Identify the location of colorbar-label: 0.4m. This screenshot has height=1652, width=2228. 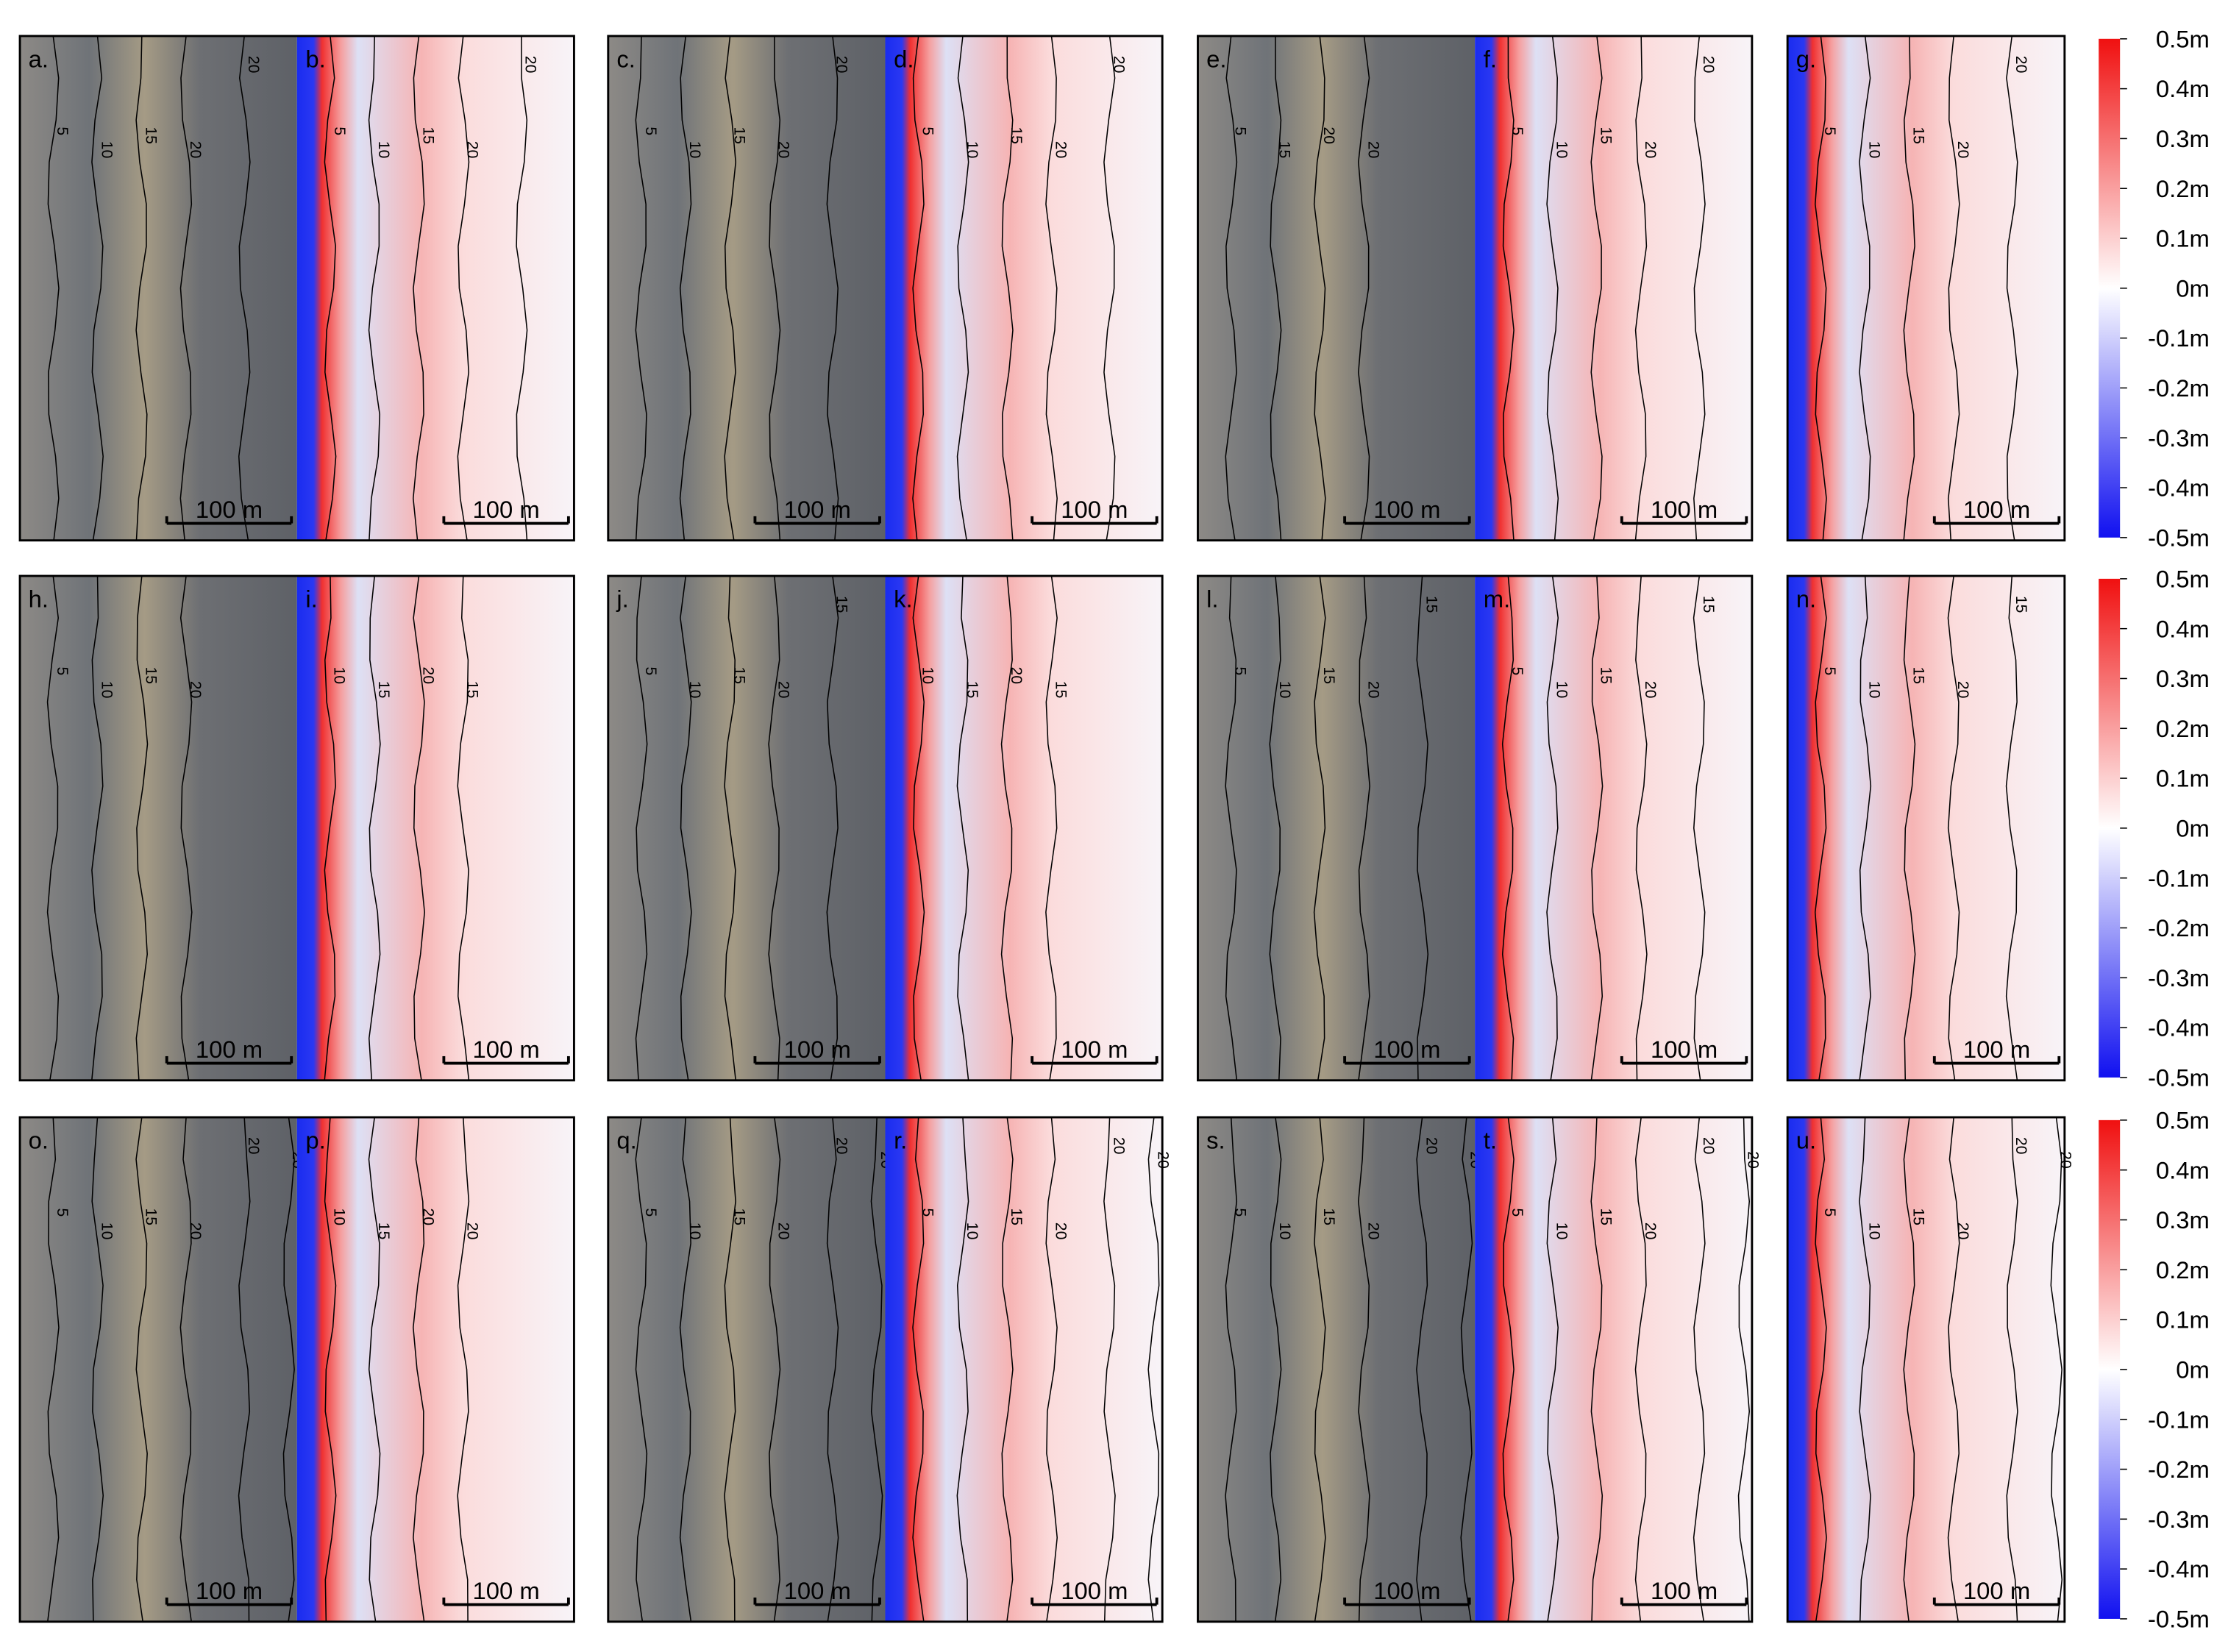
(2183, 1170).